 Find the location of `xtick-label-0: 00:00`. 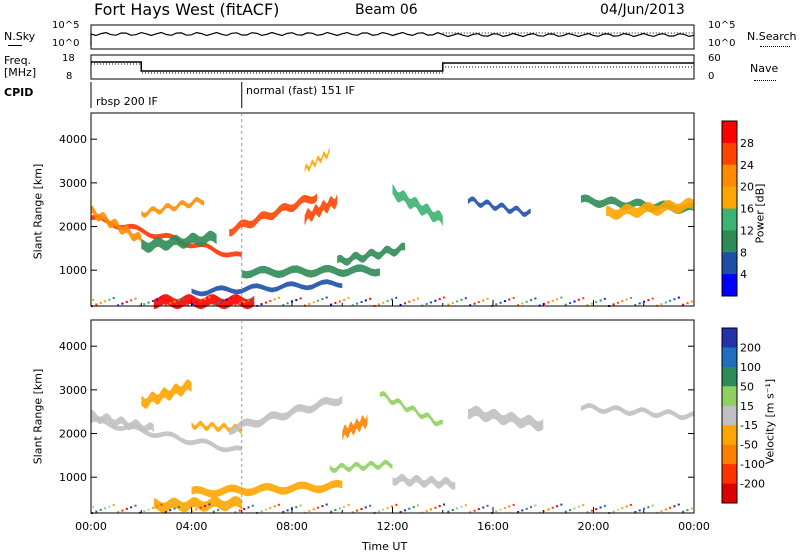

xtick-label-0: 00:00 is located at coordinates (91, 526).